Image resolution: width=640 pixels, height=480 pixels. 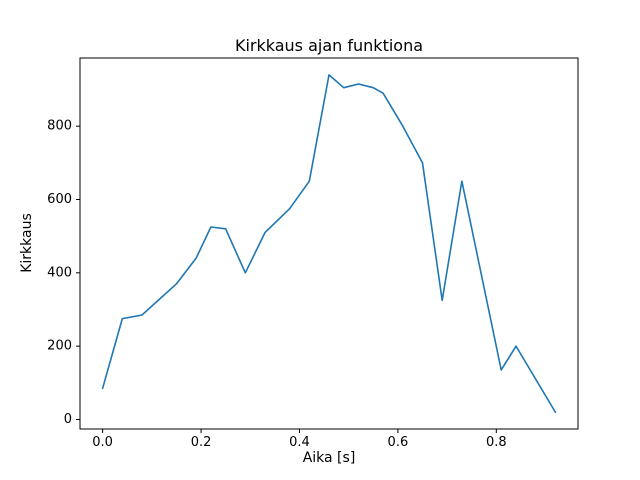 What do you see at coordinates (299, 442) in the screenshot?
I see `x-tick-label: 0.4` at bounding box center [299, 442].